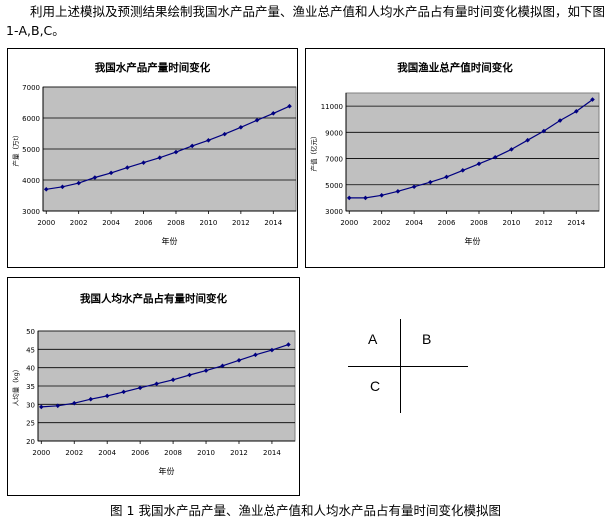 The height and width of the screenshot is (521, 611). What do you see at coordinates (15, 148) in the screenshot?
I see `y-axis-label: 产量（万t）` at bounding box center [15, 148].